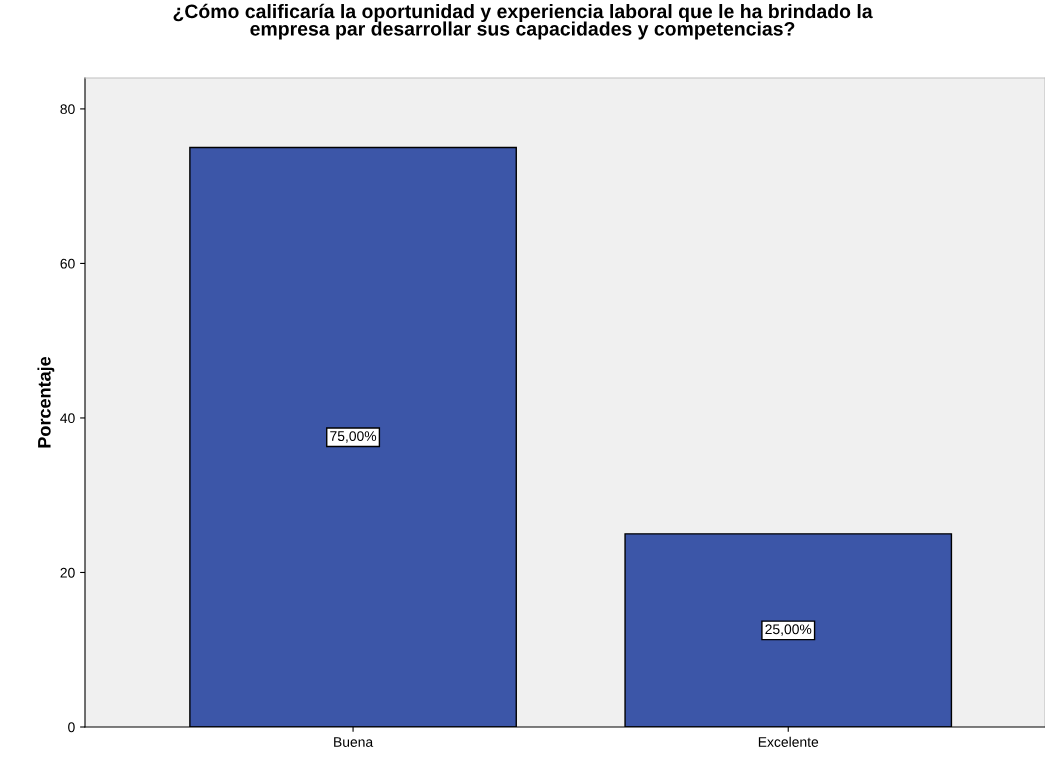  I want to click on y-tick-label: 0, so click(71, 727).